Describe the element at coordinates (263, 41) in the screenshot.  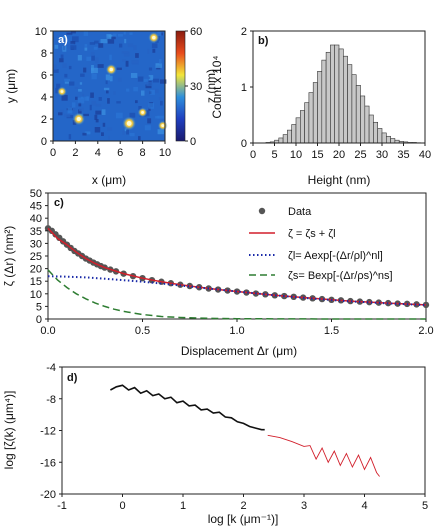
I see `panel-b-label: b)` at that location.